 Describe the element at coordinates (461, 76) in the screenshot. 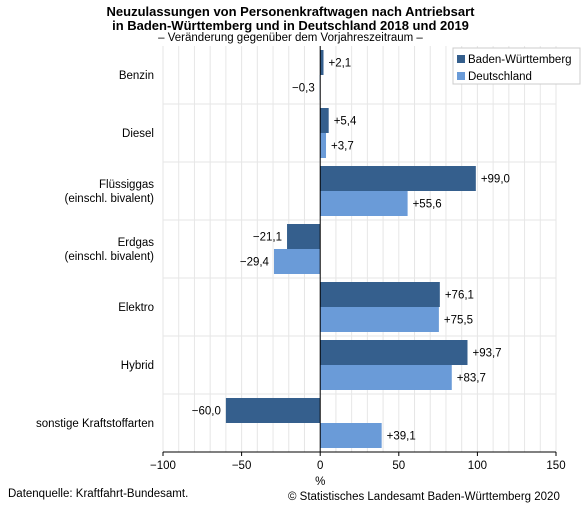

I see `legend-swatch-deutschland` at that location.